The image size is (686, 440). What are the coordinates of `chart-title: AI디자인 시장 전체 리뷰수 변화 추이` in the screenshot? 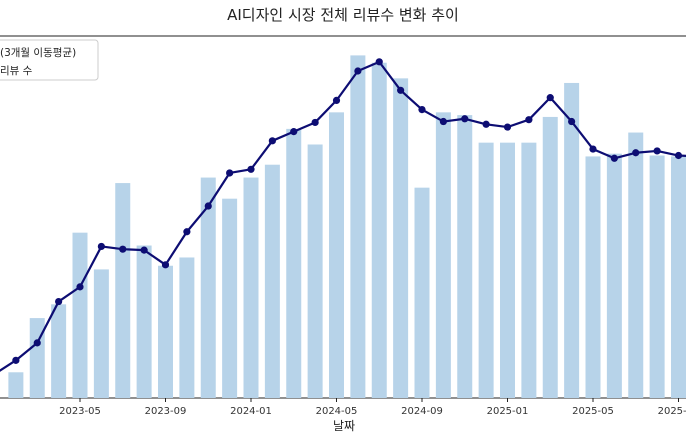 It's located at (343, 15).